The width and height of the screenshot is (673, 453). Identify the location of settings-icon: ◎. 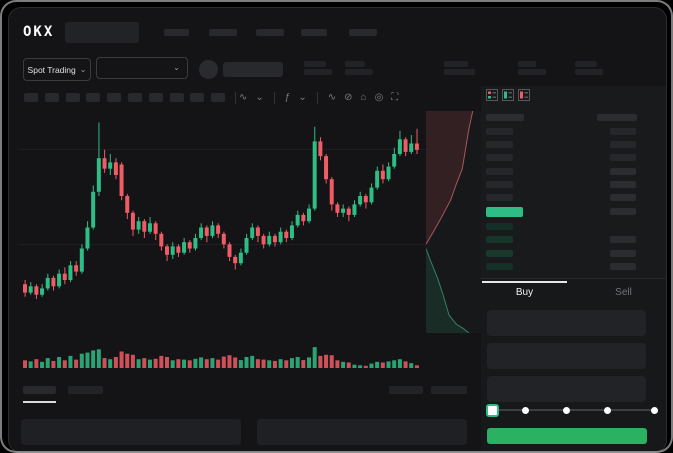
(379, 97).